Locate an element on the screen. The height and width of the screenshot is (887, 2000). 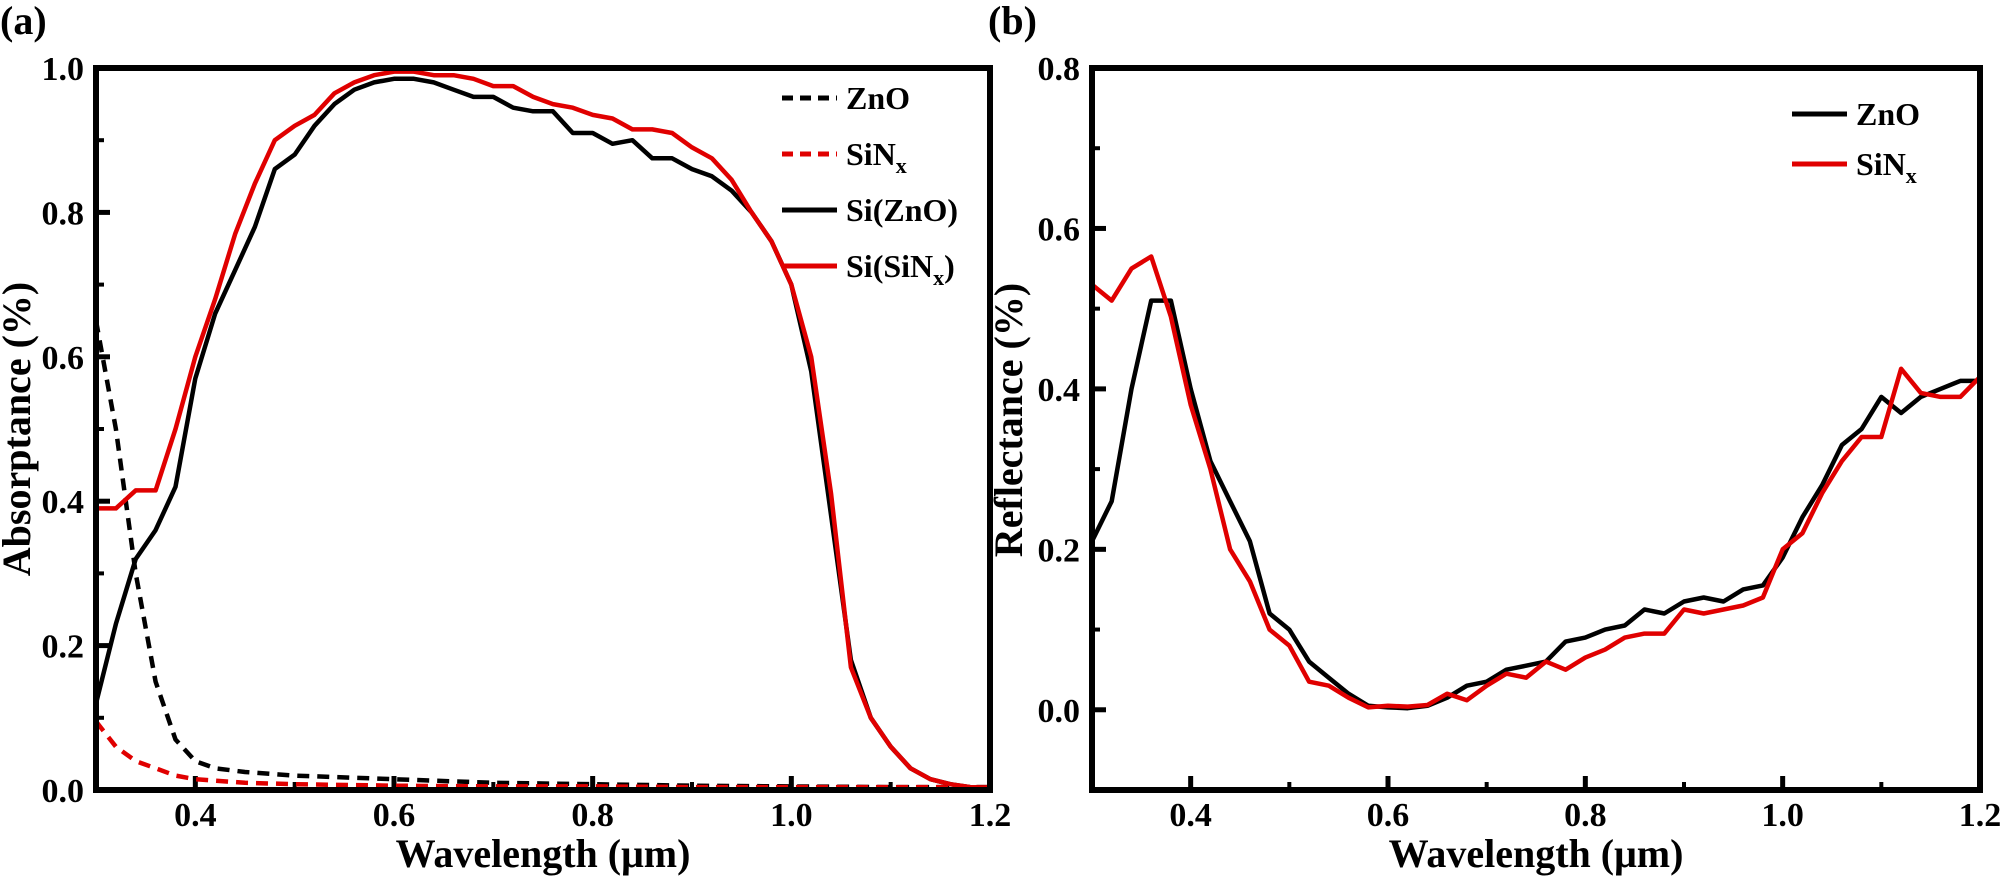
panel-a-legend-label: Si(ZnO) is located at coordinates (902, 210).